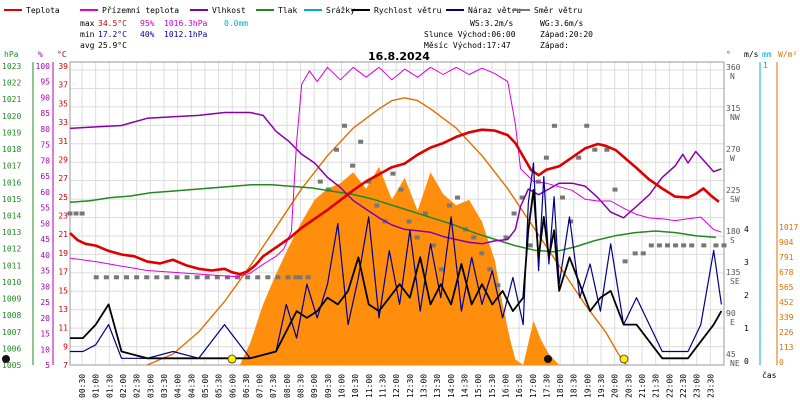  I want to click on pct-tick-label: 75, so click(45, 145).